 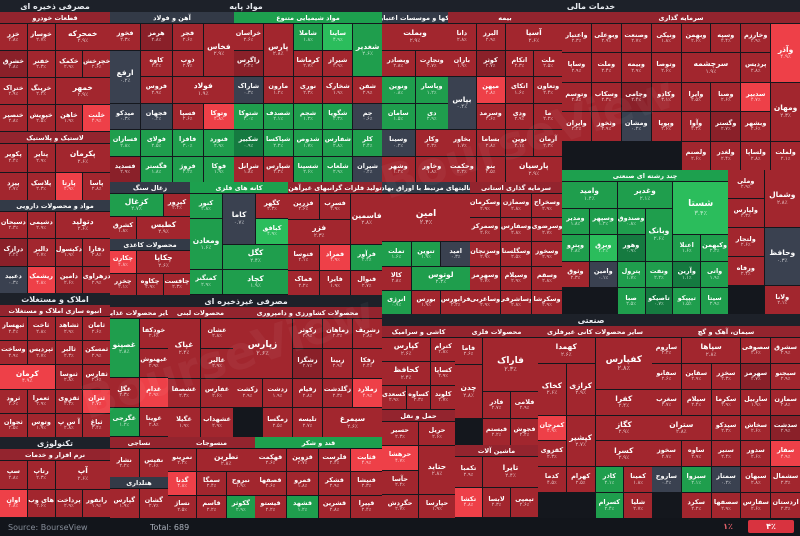 What do you see at coordinates (338, 63) in the screenshot?
I see `map-tile: شیراز ۲.۹٪` at bounding box center [338, 63].